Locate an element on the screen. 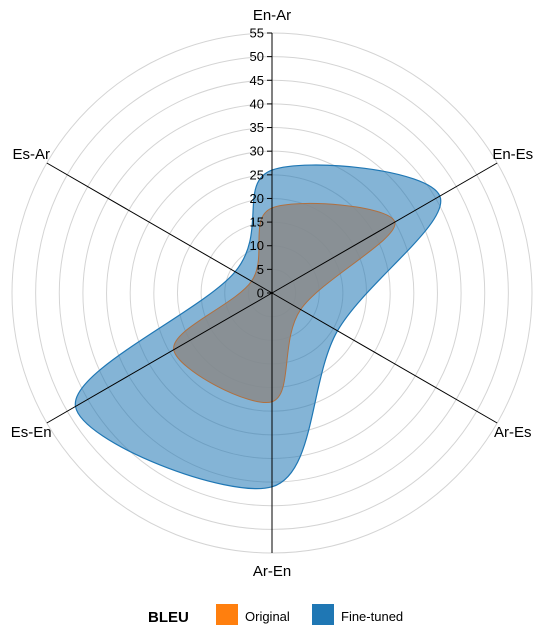 Image resolution: width=536 pixels, height=628 pixels. tick-label-15: 15 is located at coordinates (257, 222).